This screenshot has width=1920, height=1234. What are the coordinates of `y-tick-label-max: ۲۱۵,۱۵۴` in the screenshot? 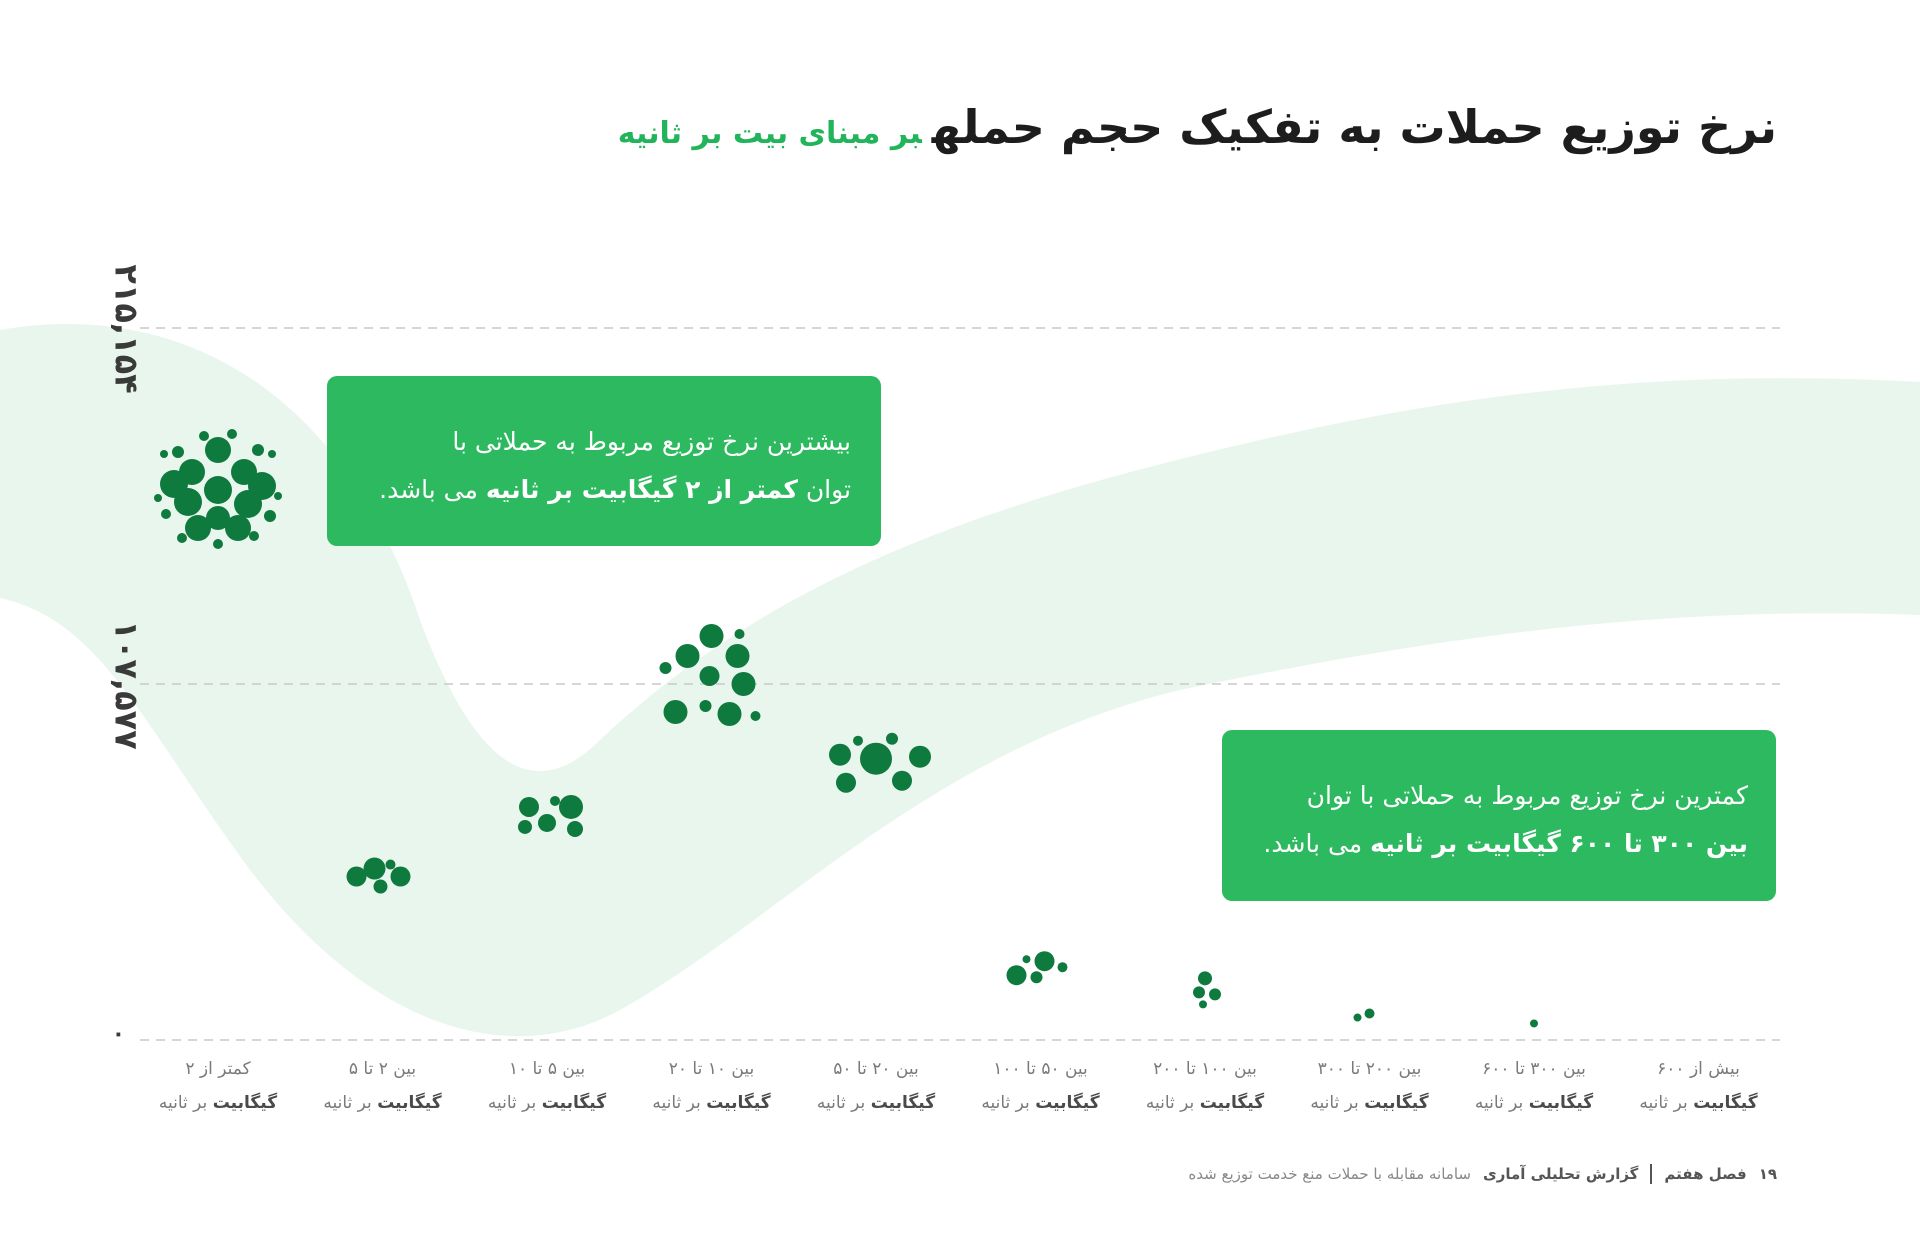 It's located at (126, 329).